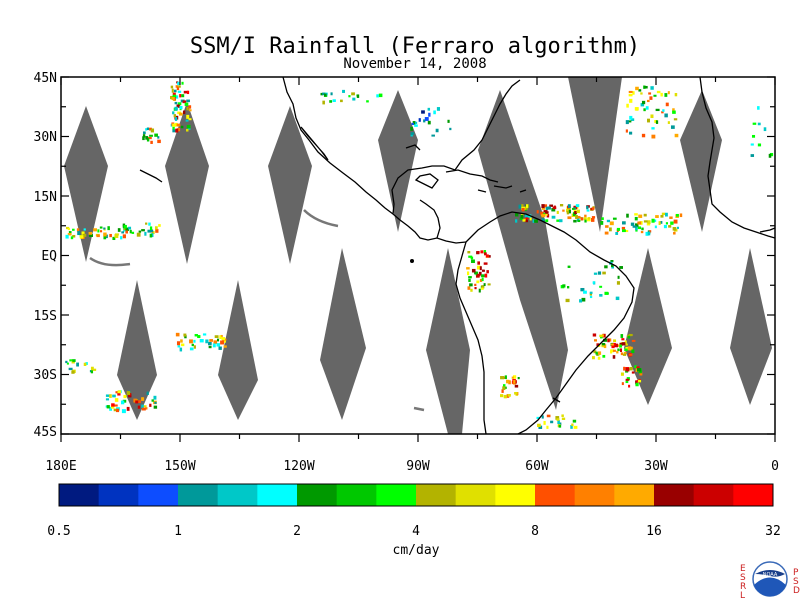  What do you see at coordinates (654, 531) in the screenshot?
I see `colorbar-tick-label: 16` at bounding box center [654, 531].